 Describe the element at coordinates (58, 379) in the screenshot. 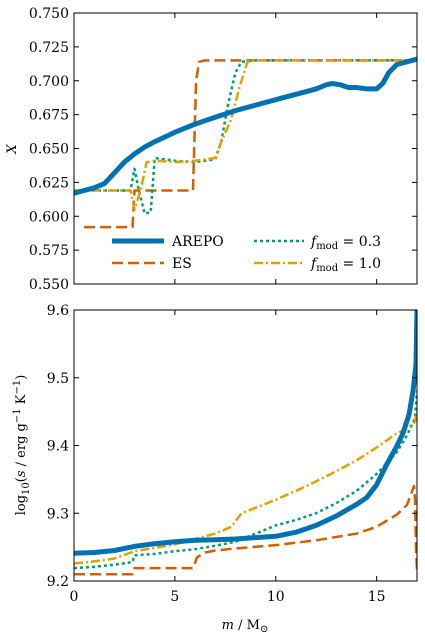

I see `bottom-y-tick-label: 9.5` at that location.